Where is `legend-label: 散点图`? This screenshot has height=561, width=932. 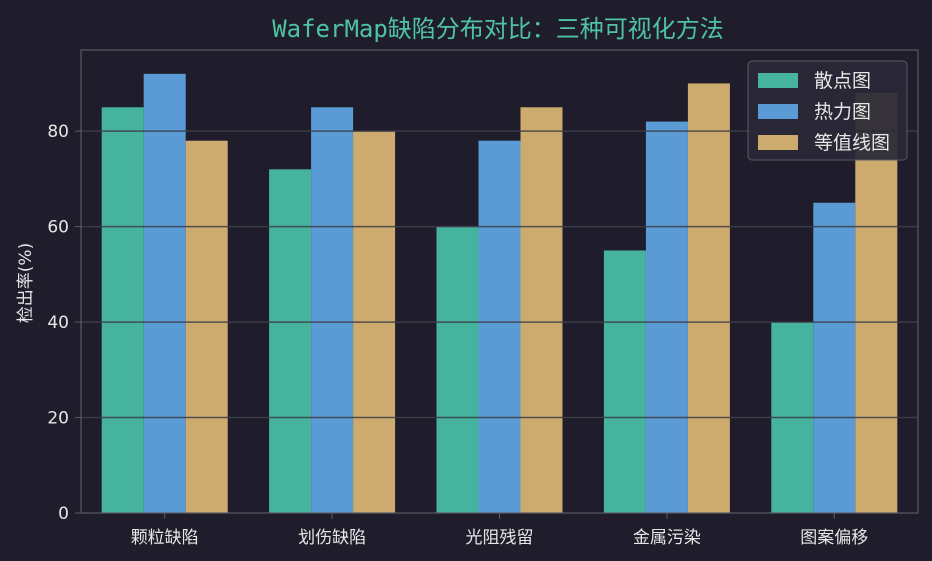
legend-label: 散点图 is located at coordinates (842, 81).